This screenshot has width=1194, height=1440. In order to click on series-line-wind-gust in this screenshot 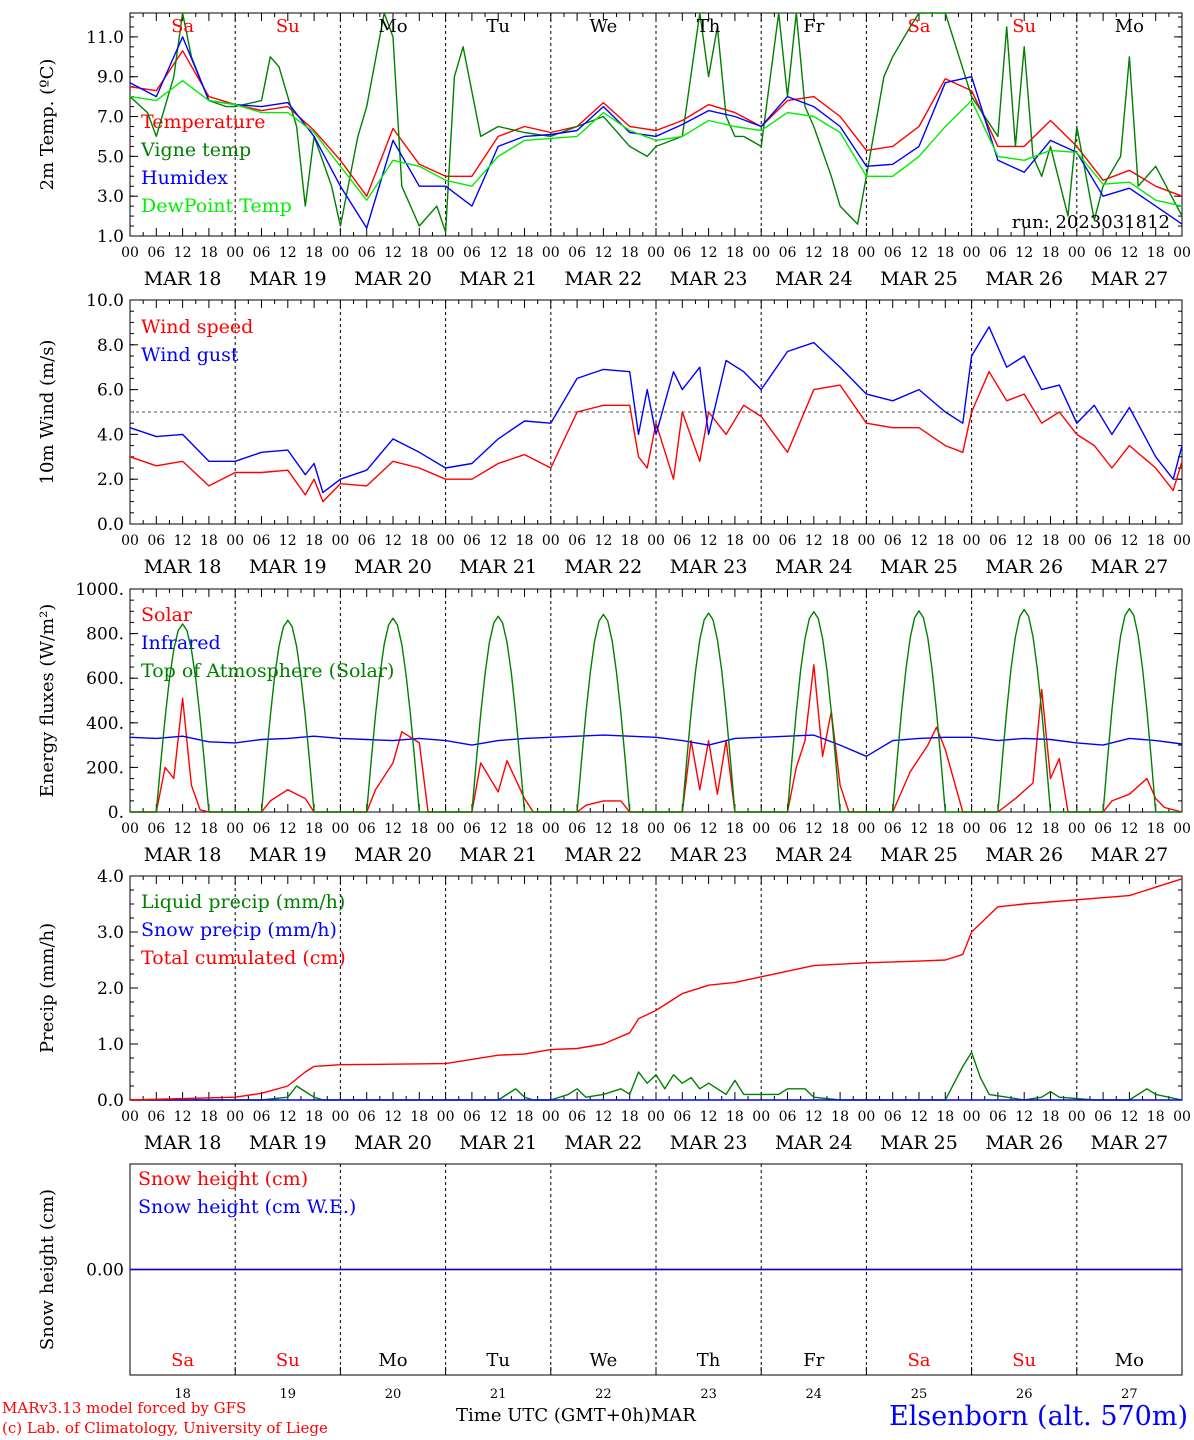, I will do `click(656, 410)`.